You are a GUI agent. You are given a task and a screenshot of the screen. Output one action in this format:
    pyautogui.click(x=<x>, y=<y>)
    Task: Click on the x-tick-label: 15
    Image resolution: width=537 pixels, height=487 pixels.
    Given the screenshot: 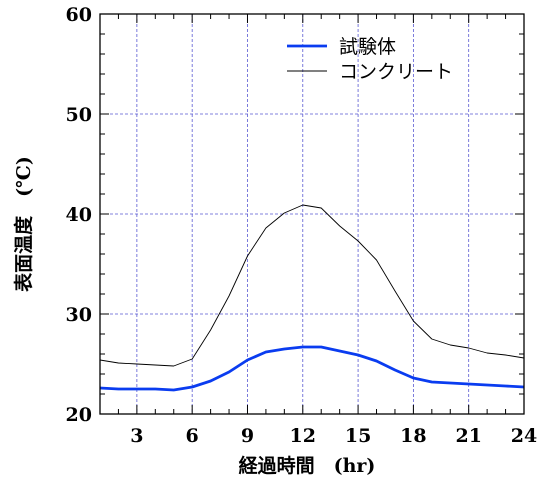 What is the action you would take?
    pyautogui.click(x=358, y=436)
    